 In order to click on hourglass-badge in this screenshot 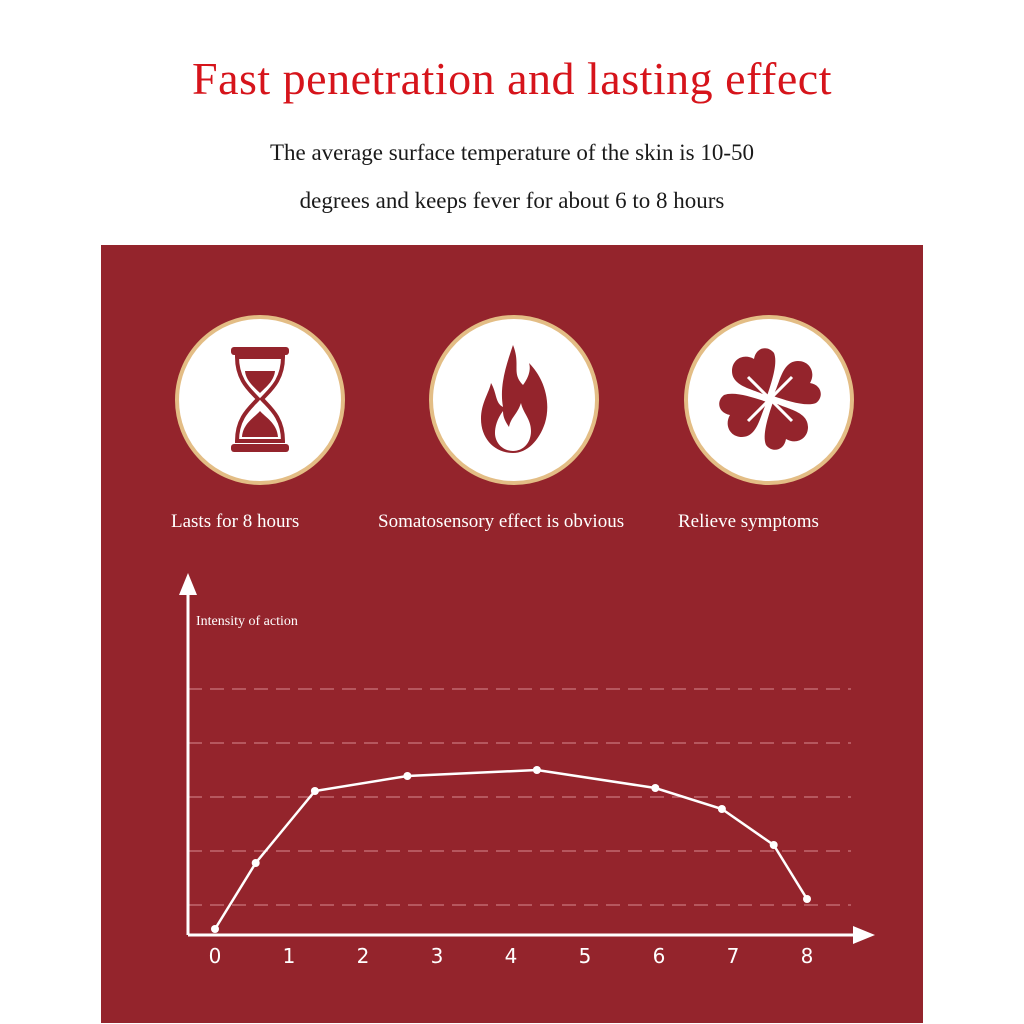, I will do `click(260, 400)`.